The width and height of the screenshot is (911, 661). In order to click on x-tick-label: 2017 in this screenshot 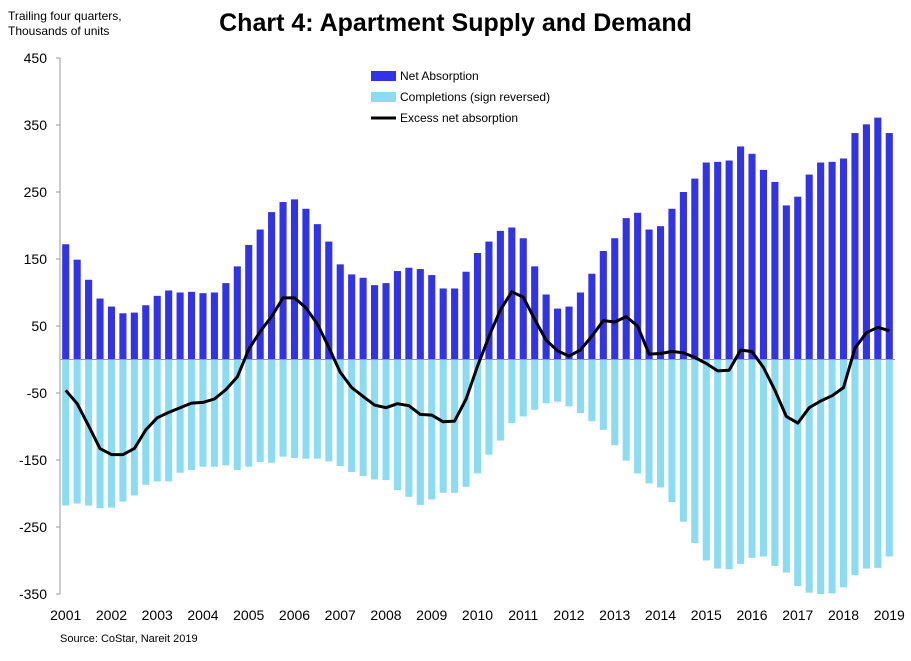, I will do `click(797, 615)`.